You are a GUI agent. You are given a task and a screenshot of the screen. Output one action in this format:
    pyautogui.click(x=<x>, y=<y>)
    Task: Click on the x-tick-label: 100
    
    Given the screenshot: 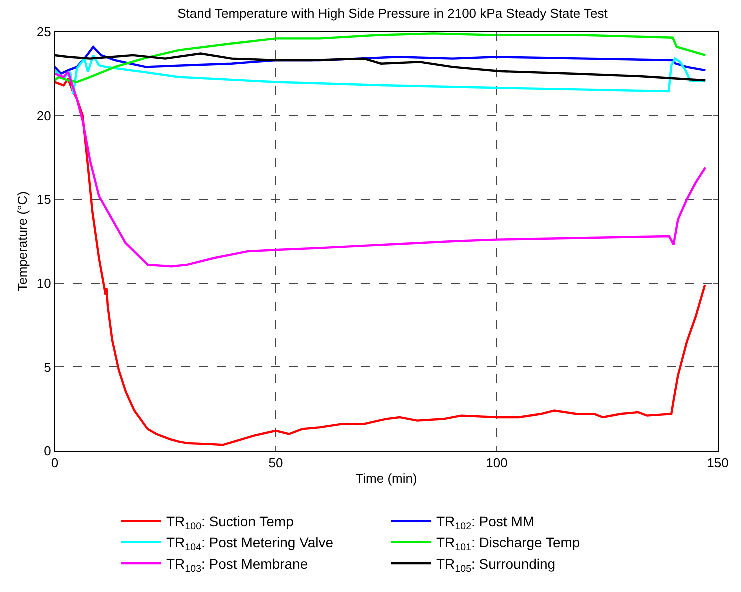 What is the action you would take?
    pyautogui.click(x=497, y=463)
    